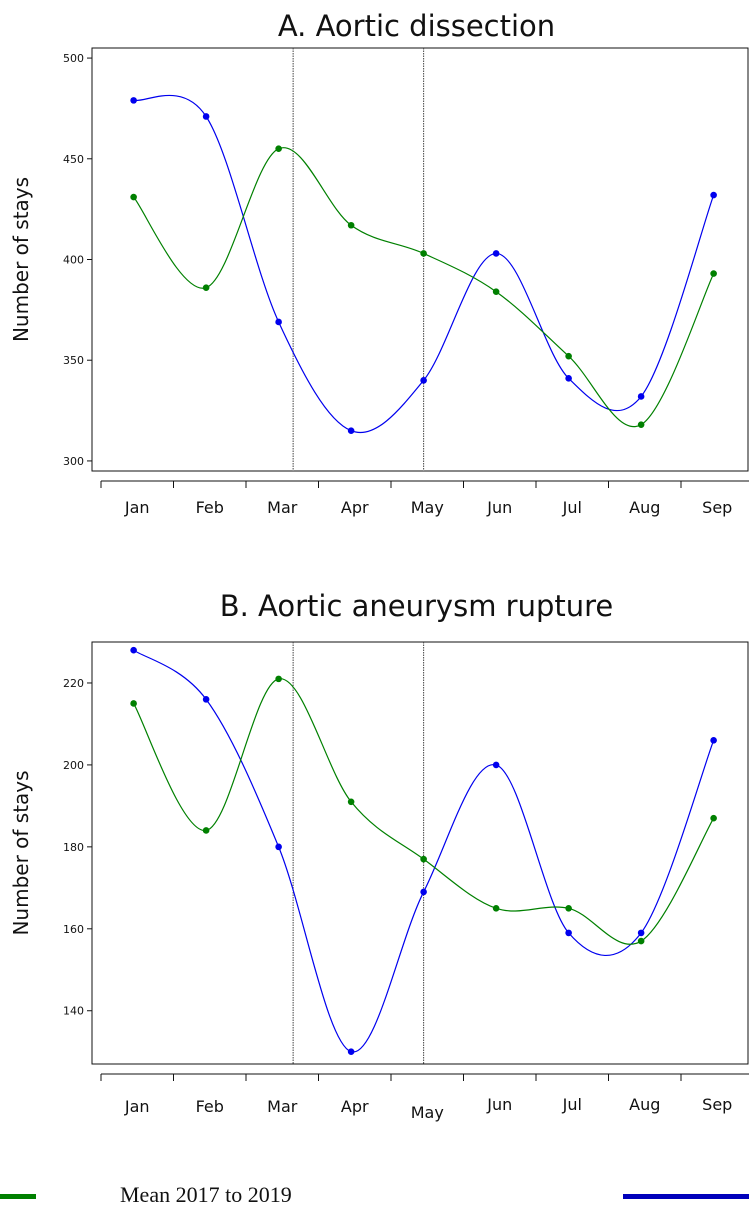  What do you see at coordinates (73, 360) in the screenshot?
I see `y-tick-label: 350` at bounding box center [73, 360].